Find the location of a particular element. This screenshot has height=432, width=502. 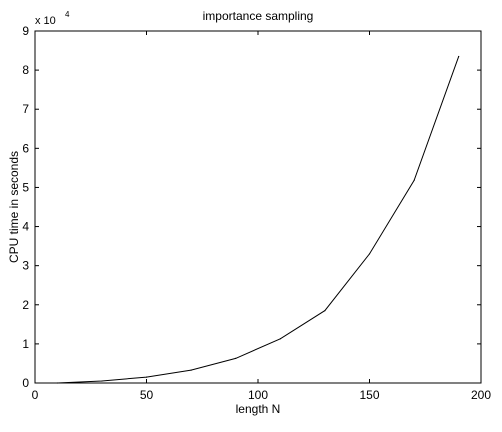

x-tick-label: 100 is located at coordinates (258, 395).